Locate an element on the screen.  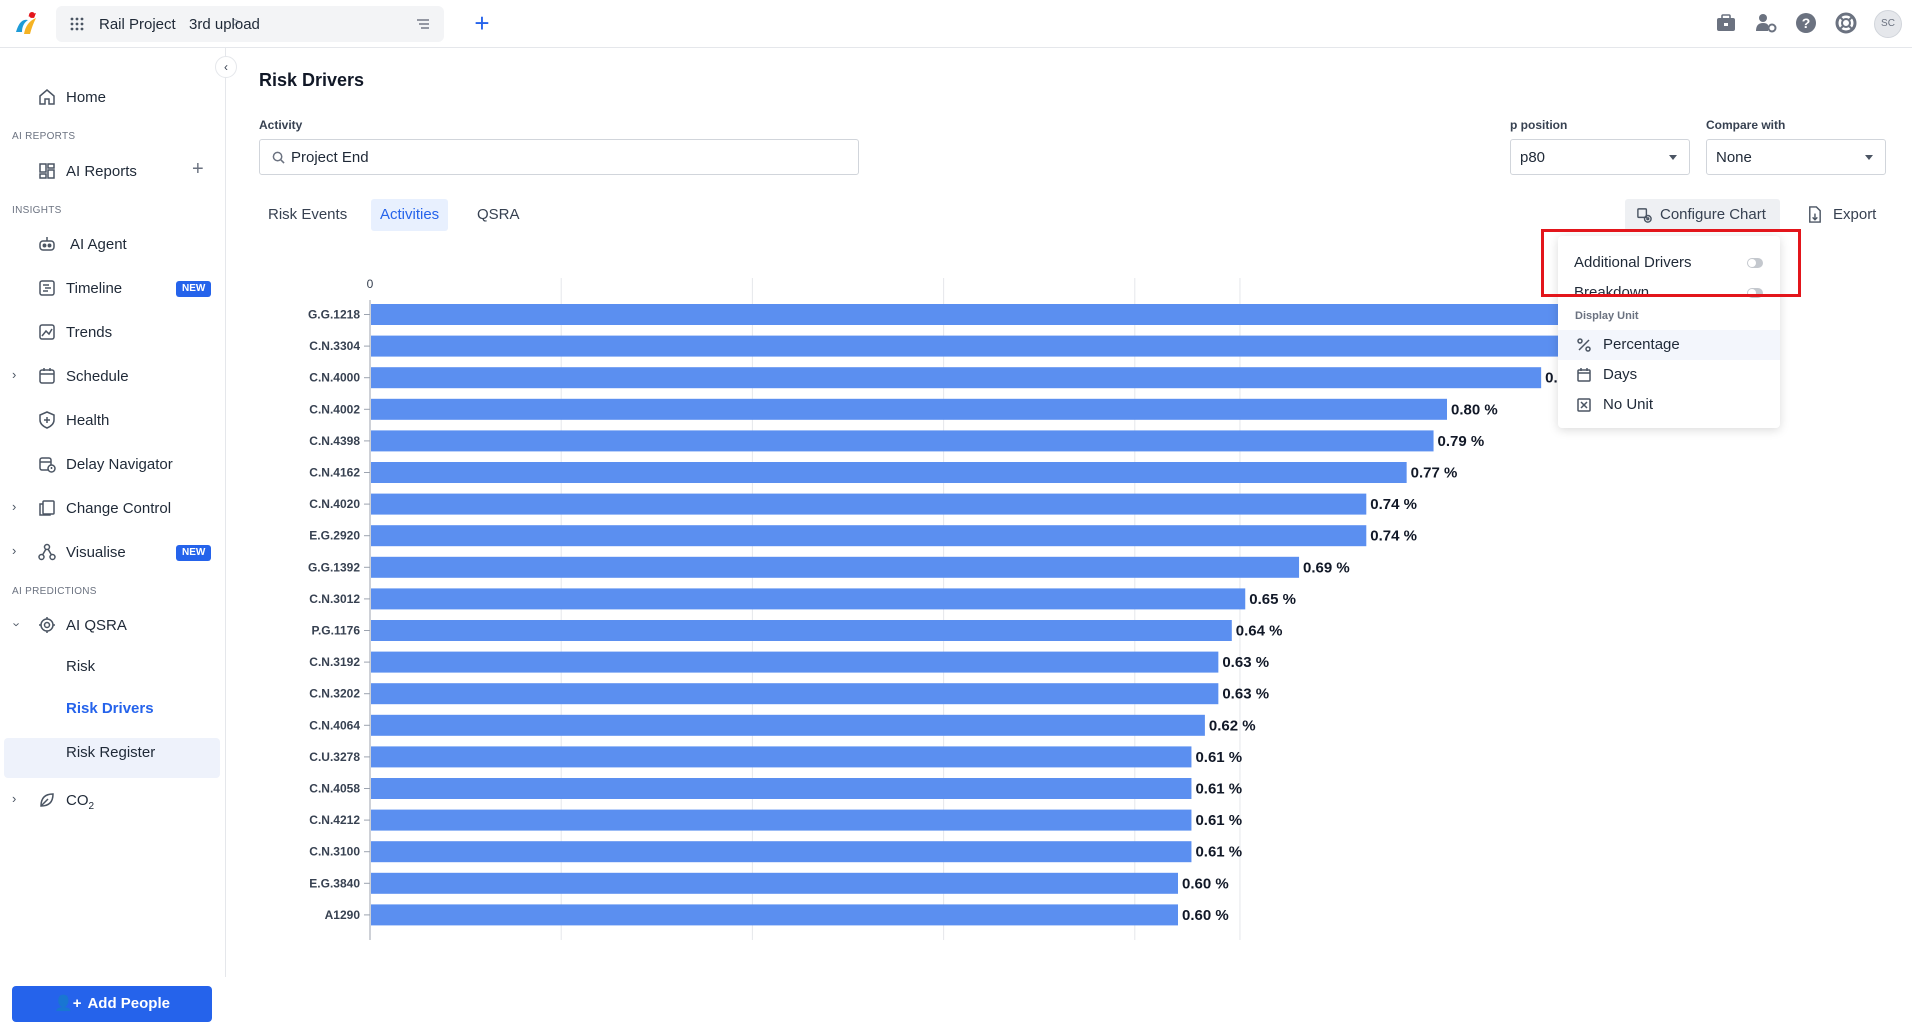
additional-drivers-toggle is located at coordinates (1755, 263).